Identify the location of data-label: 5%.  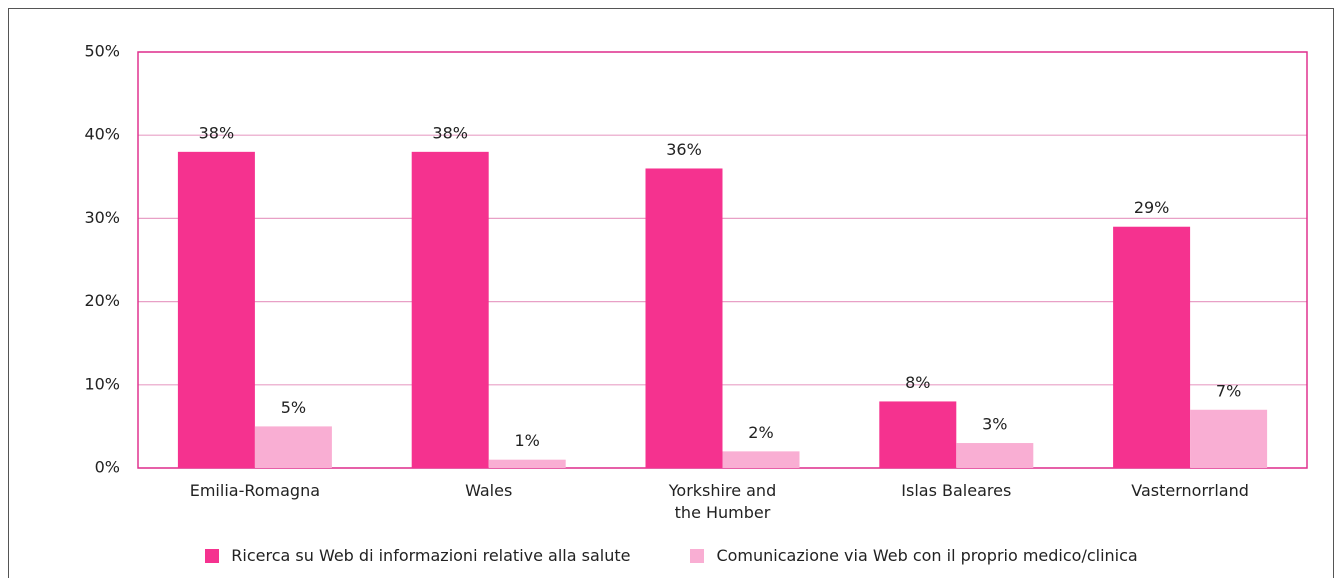
(293, 407).